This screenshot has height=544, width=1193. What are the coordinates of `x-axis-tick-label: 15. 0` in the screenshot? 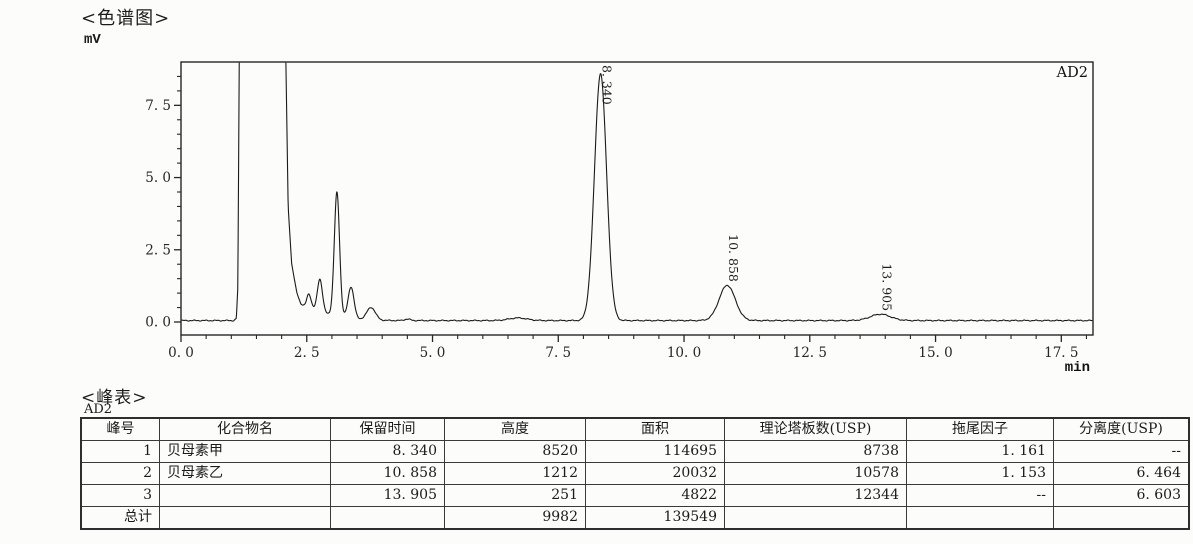 It's located at (935, 353).